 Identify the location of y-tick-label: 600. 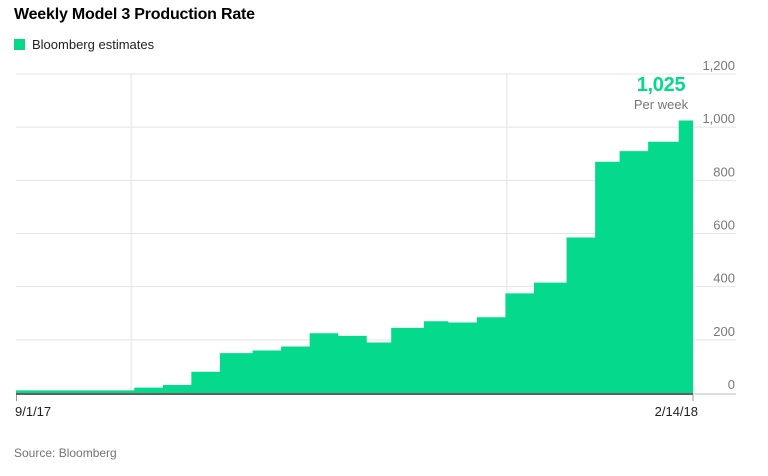
(724, 225).